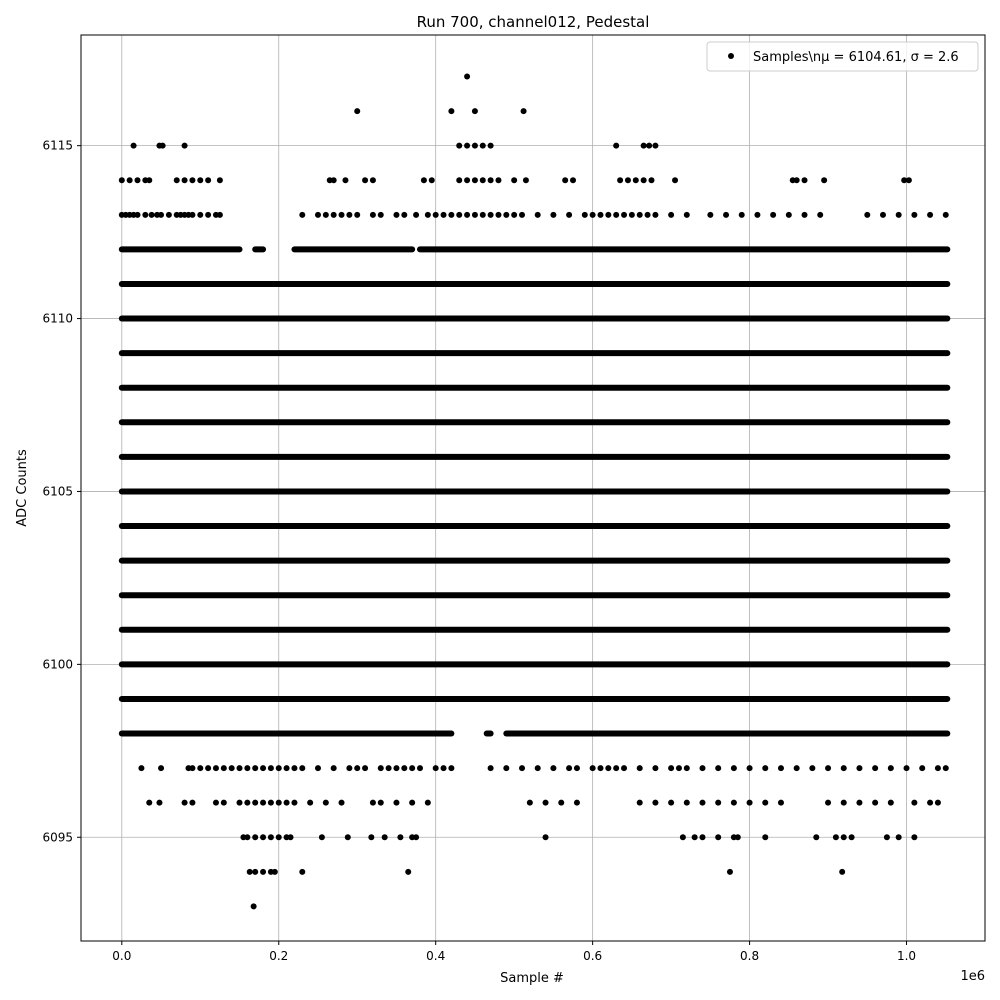 This screenshot has width=1000, height=1000. I want to click on x-axis-label: Sample #, so click(532, 978).